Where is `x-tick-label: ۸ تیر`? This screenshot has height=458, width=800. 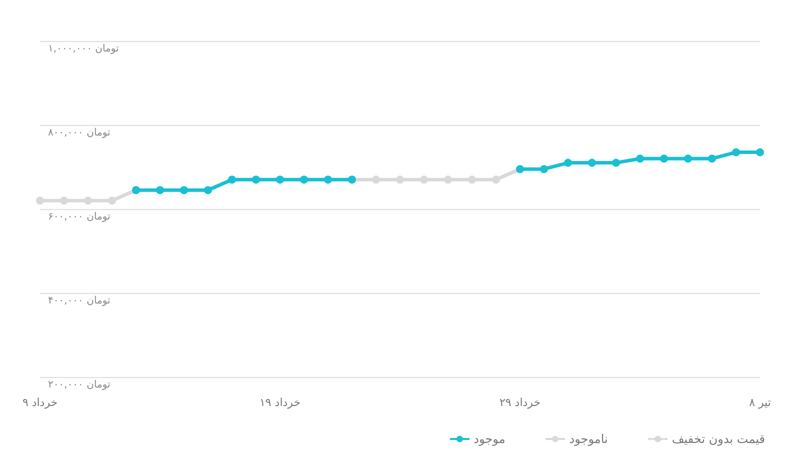
x-tick-label: ۸ تیر is located at coordinates (760, 402).